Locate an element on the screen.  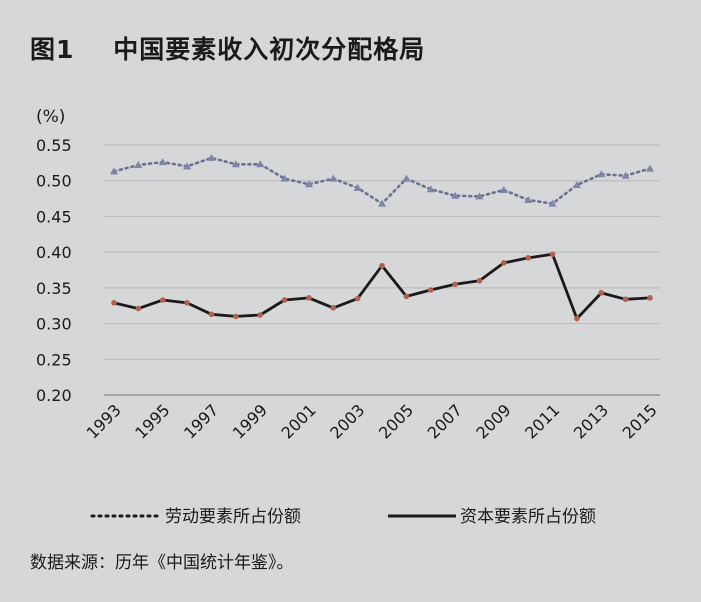
x-tick-label: 2011 is located at coordinates (542, 421).